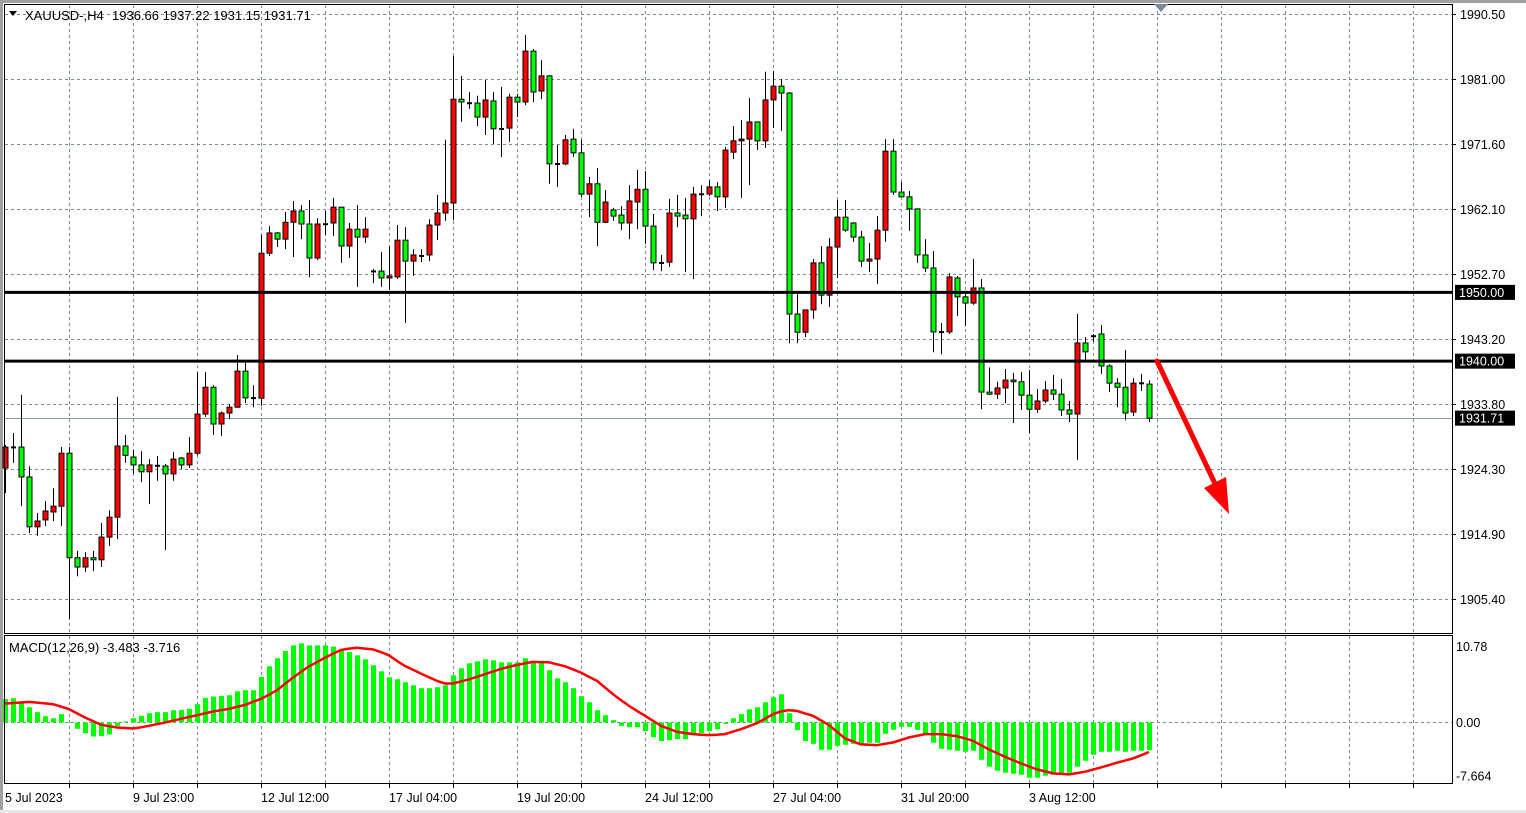  I want to click on chart-shift-marker-icon, so click(1161, 8).